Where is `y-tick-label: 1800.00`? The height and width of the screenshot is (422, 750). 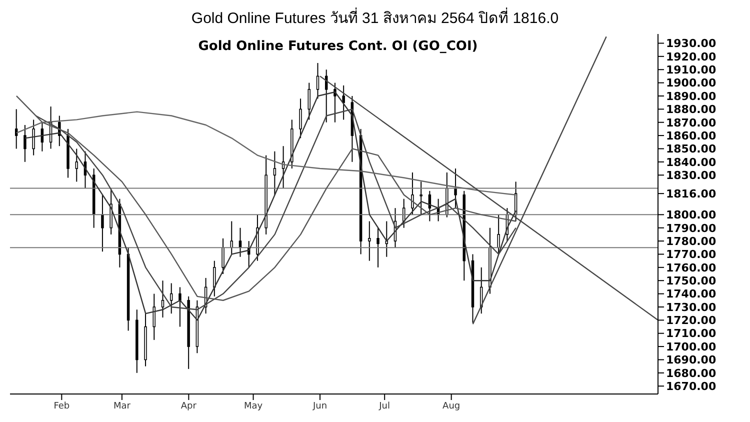 y-tick-label: 1800.00 is located at coordinates (691, 215).